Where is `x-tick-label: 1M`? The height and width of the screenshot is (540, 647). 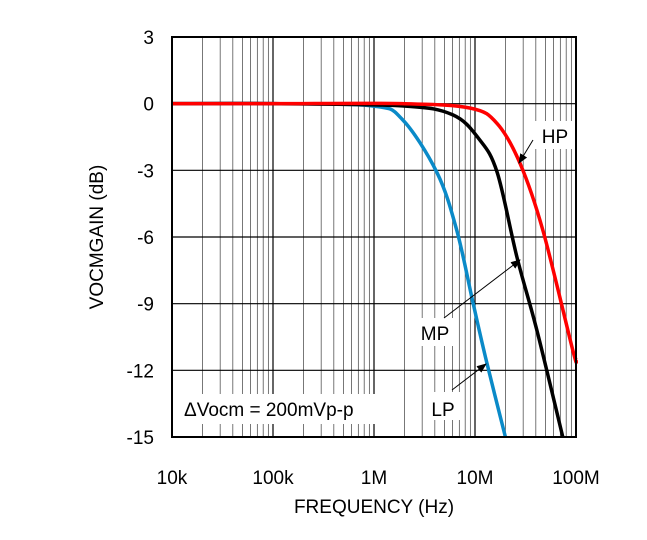
x-tick-label: 1M is located at coordinates (374, 478).